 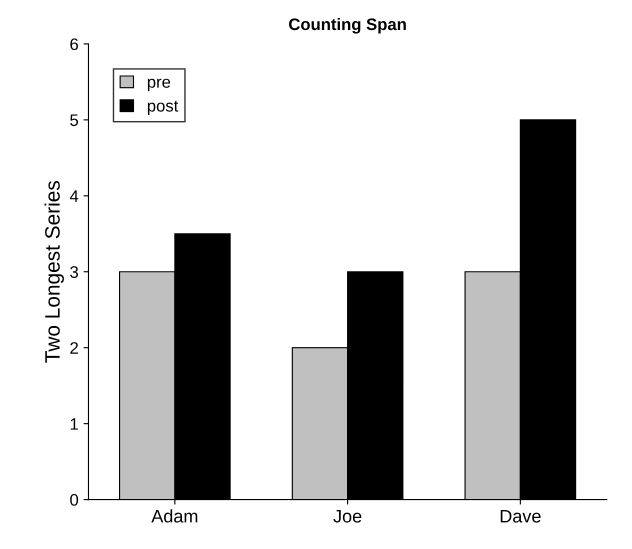 I want to click on y-tick-label: 0, so click(x=74, y=500).